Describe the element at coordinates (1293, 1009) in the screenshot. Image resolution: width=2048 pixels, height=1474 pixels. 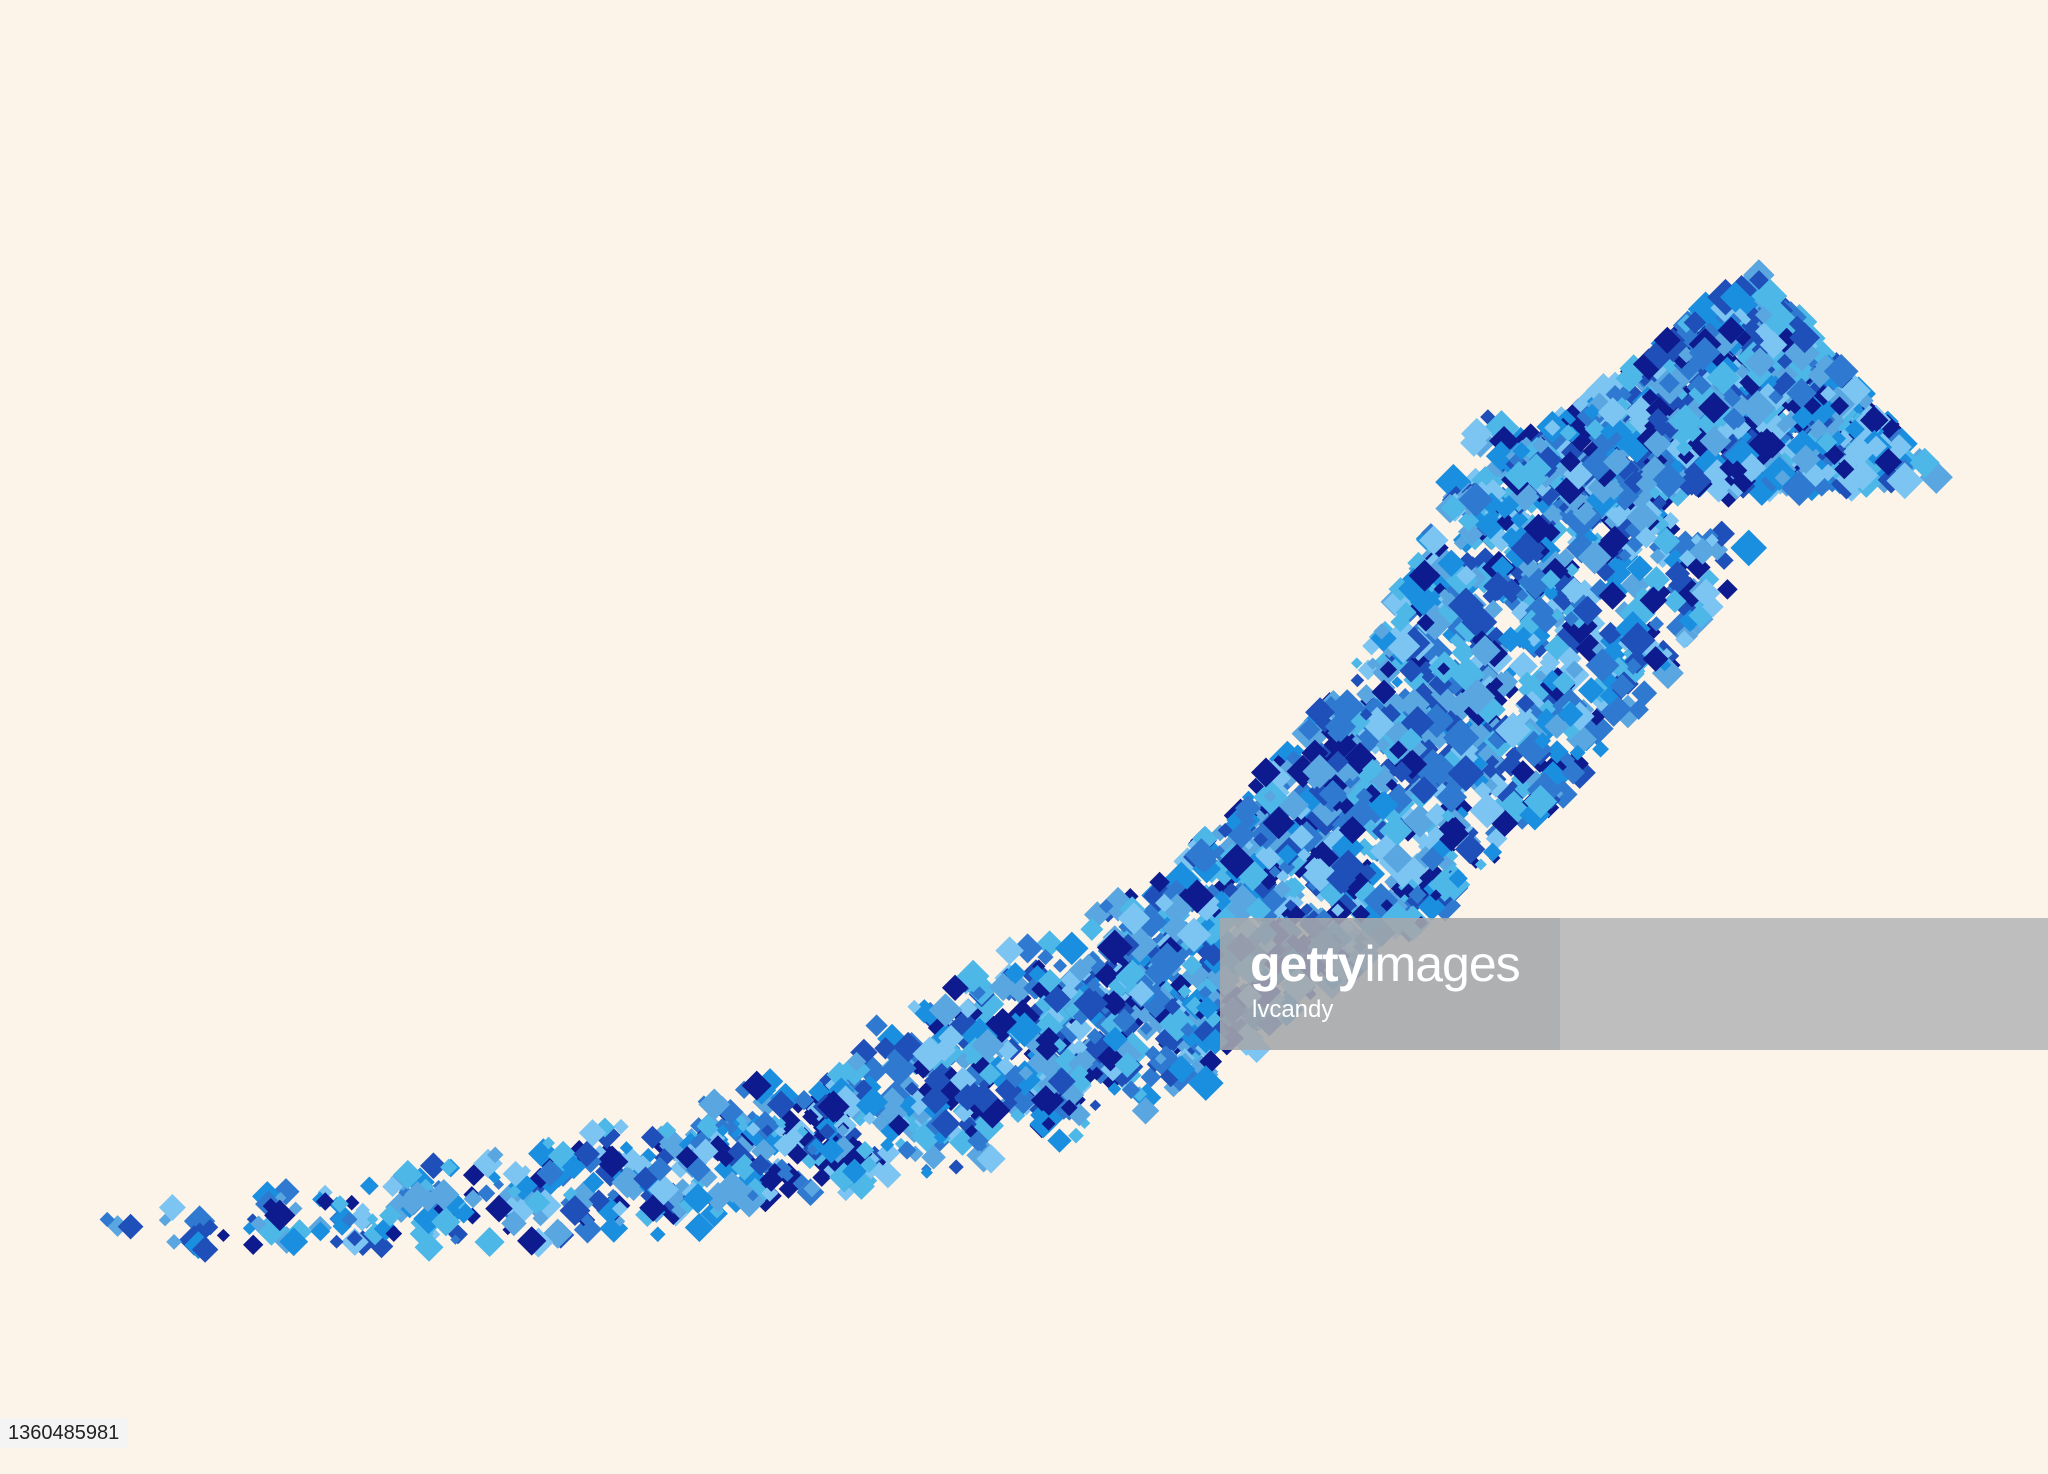
I see `watermark-contributor: lvcandy` at that location.